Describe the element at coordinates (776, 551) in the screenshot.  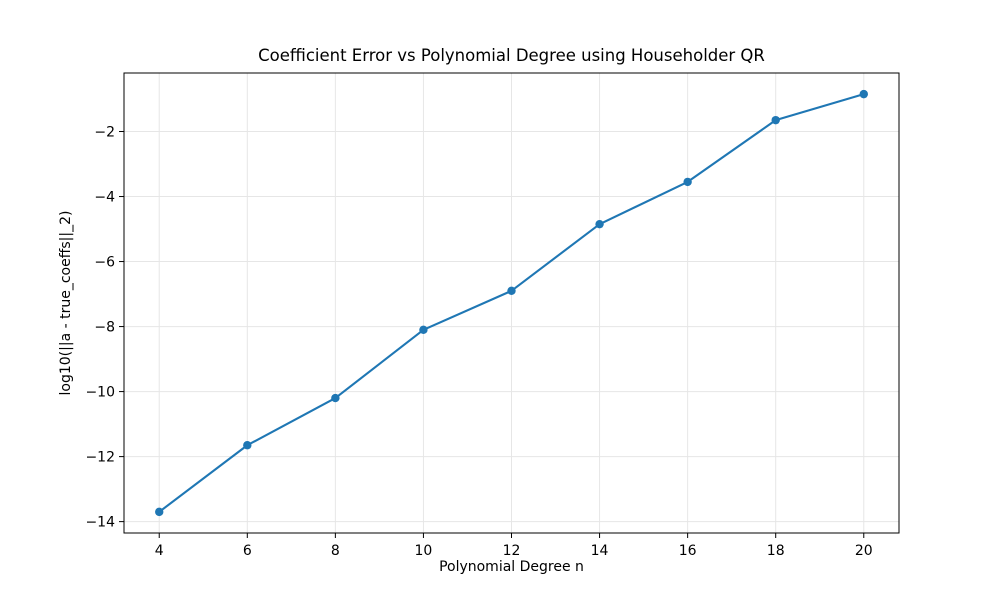
I see `x-tick-label: 18` at that location.